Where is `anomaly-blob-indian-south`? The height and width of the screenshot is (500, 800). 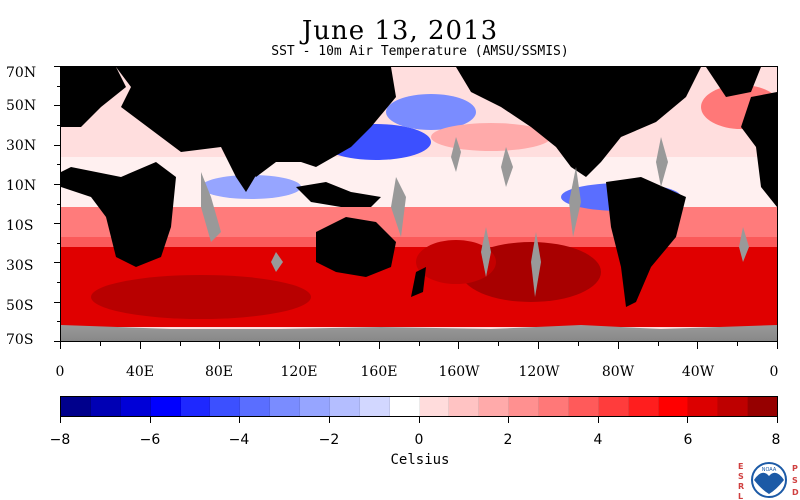
anomaly-blob-indian-south is located at coordinates (201, 297).